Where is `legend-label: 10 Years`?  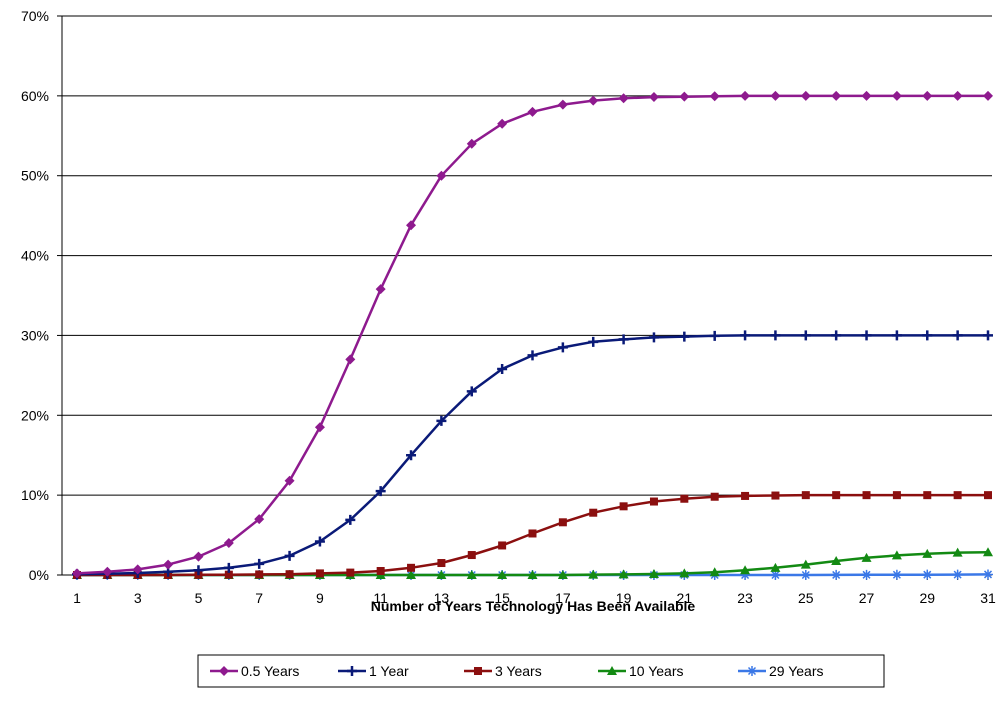
legend-label: 10 Years is located at coordinates (656, 671).